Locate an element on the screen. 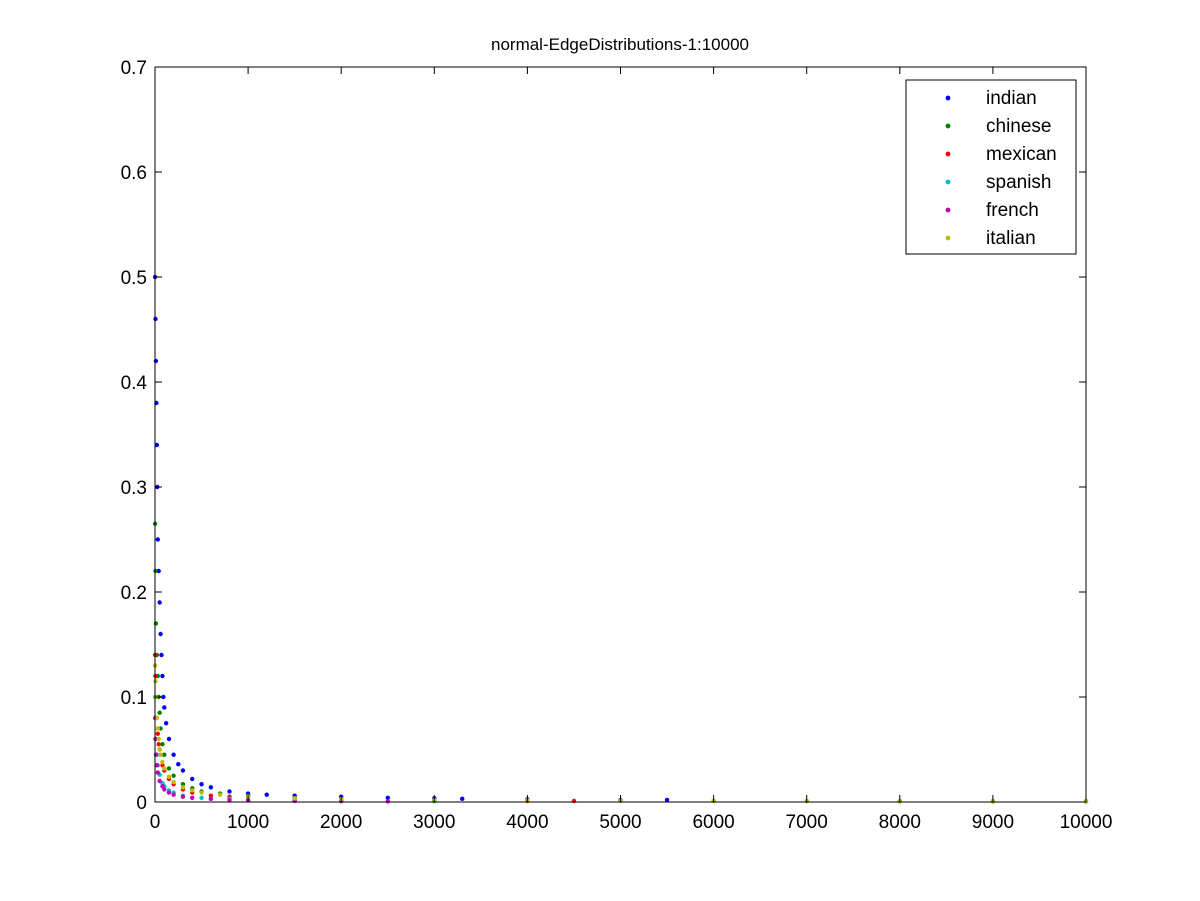 The height and width of the screenshot is (901, 1200). y-tick-label: 0.6 is located at coordinates (134, 173).